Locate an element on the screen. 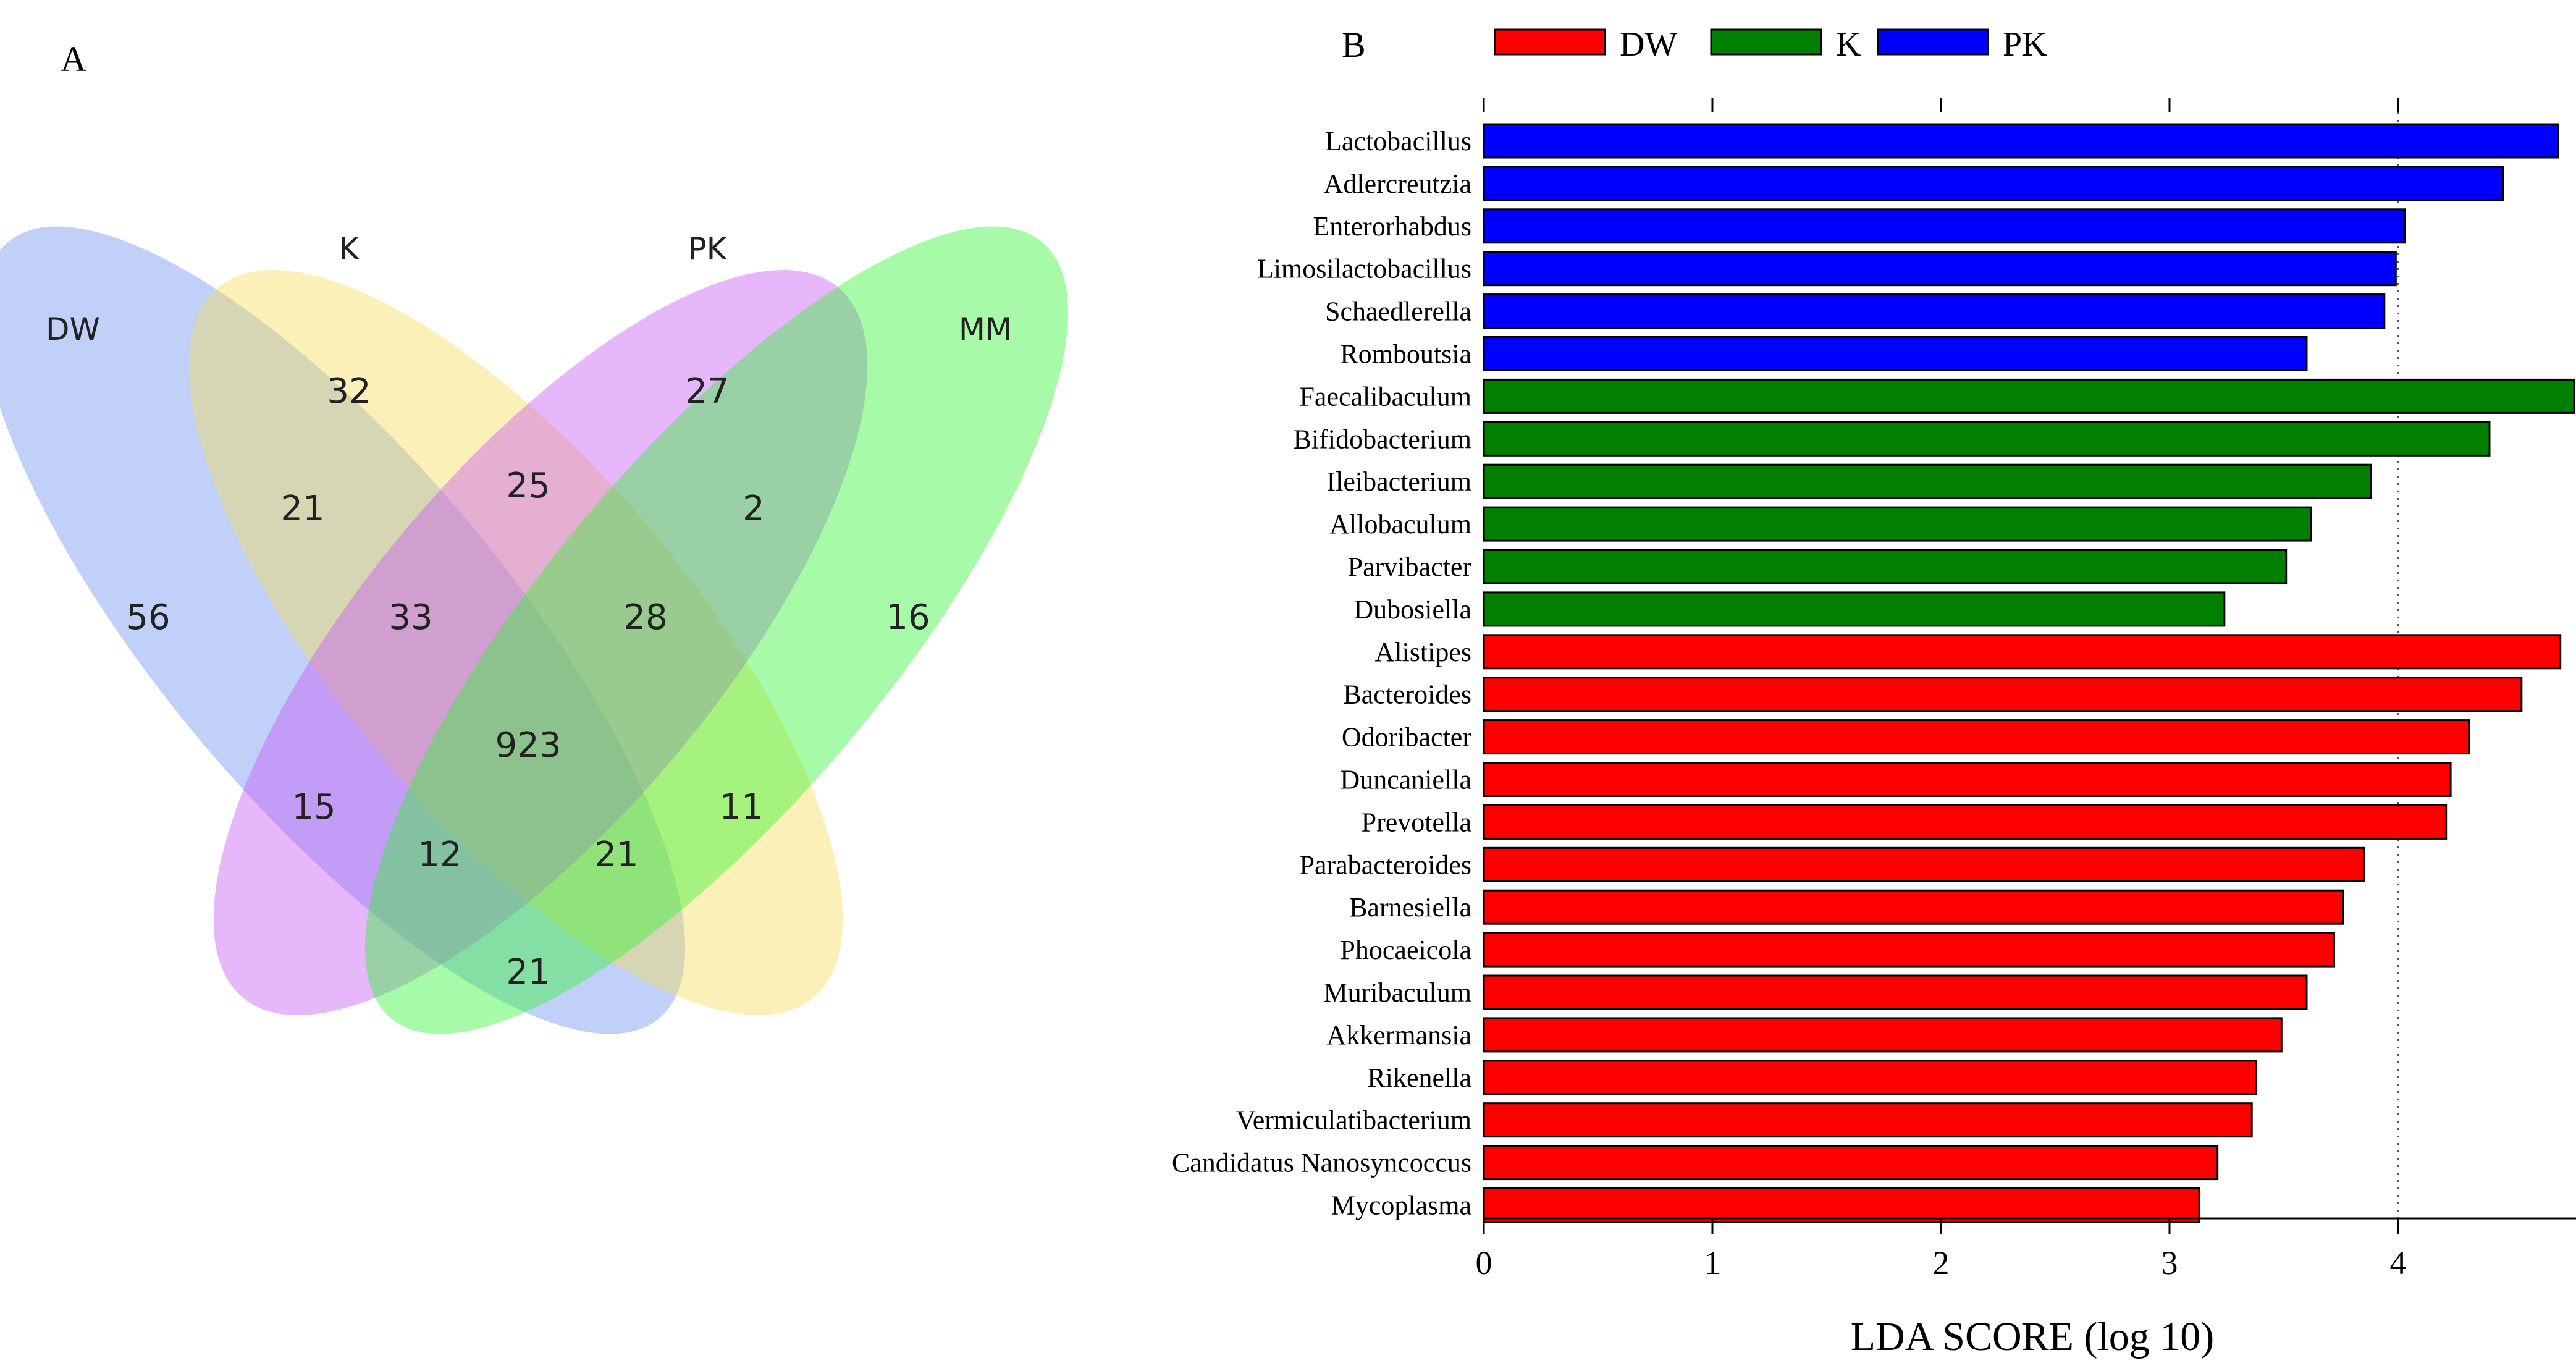  venn-count-k-pk-mm: 28 is located at coordinates (645, 617).